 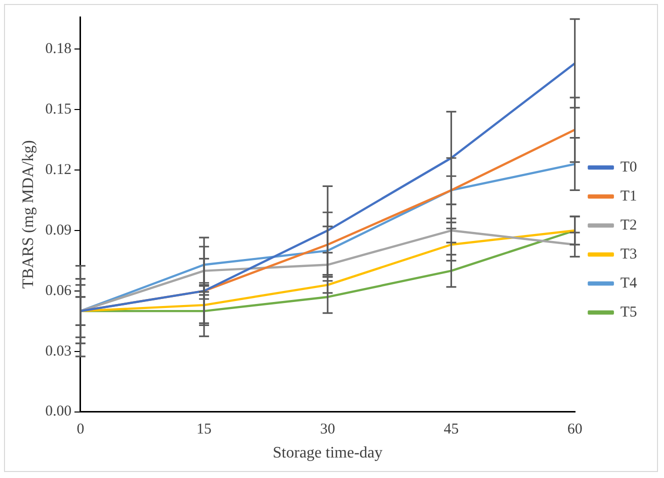 I want to click on x-tick-label: 0, so click(x=80, y=430).